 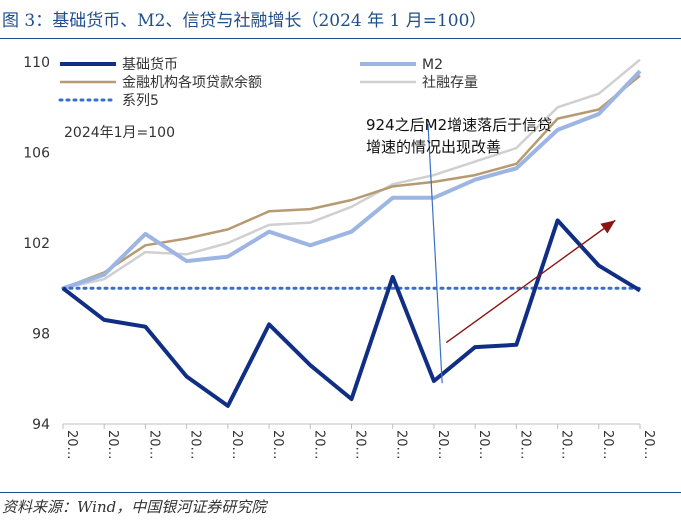 I want to click on legend-label: 金融机构各项贷款余额, so click(x=192, y=82).